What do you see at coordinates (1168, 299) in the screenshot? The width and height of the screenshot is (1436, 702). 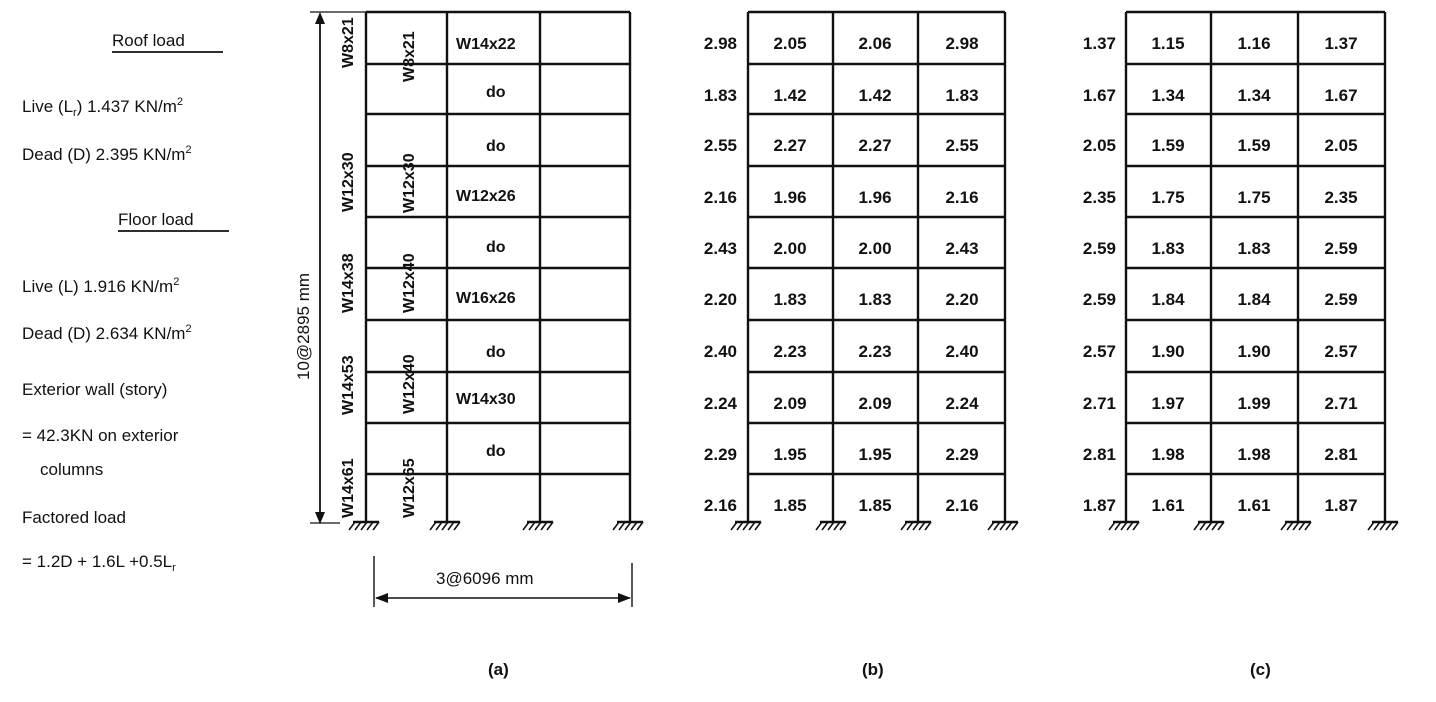 I see `interior-column-value: 1.84` at bounding box center [1168, 299].